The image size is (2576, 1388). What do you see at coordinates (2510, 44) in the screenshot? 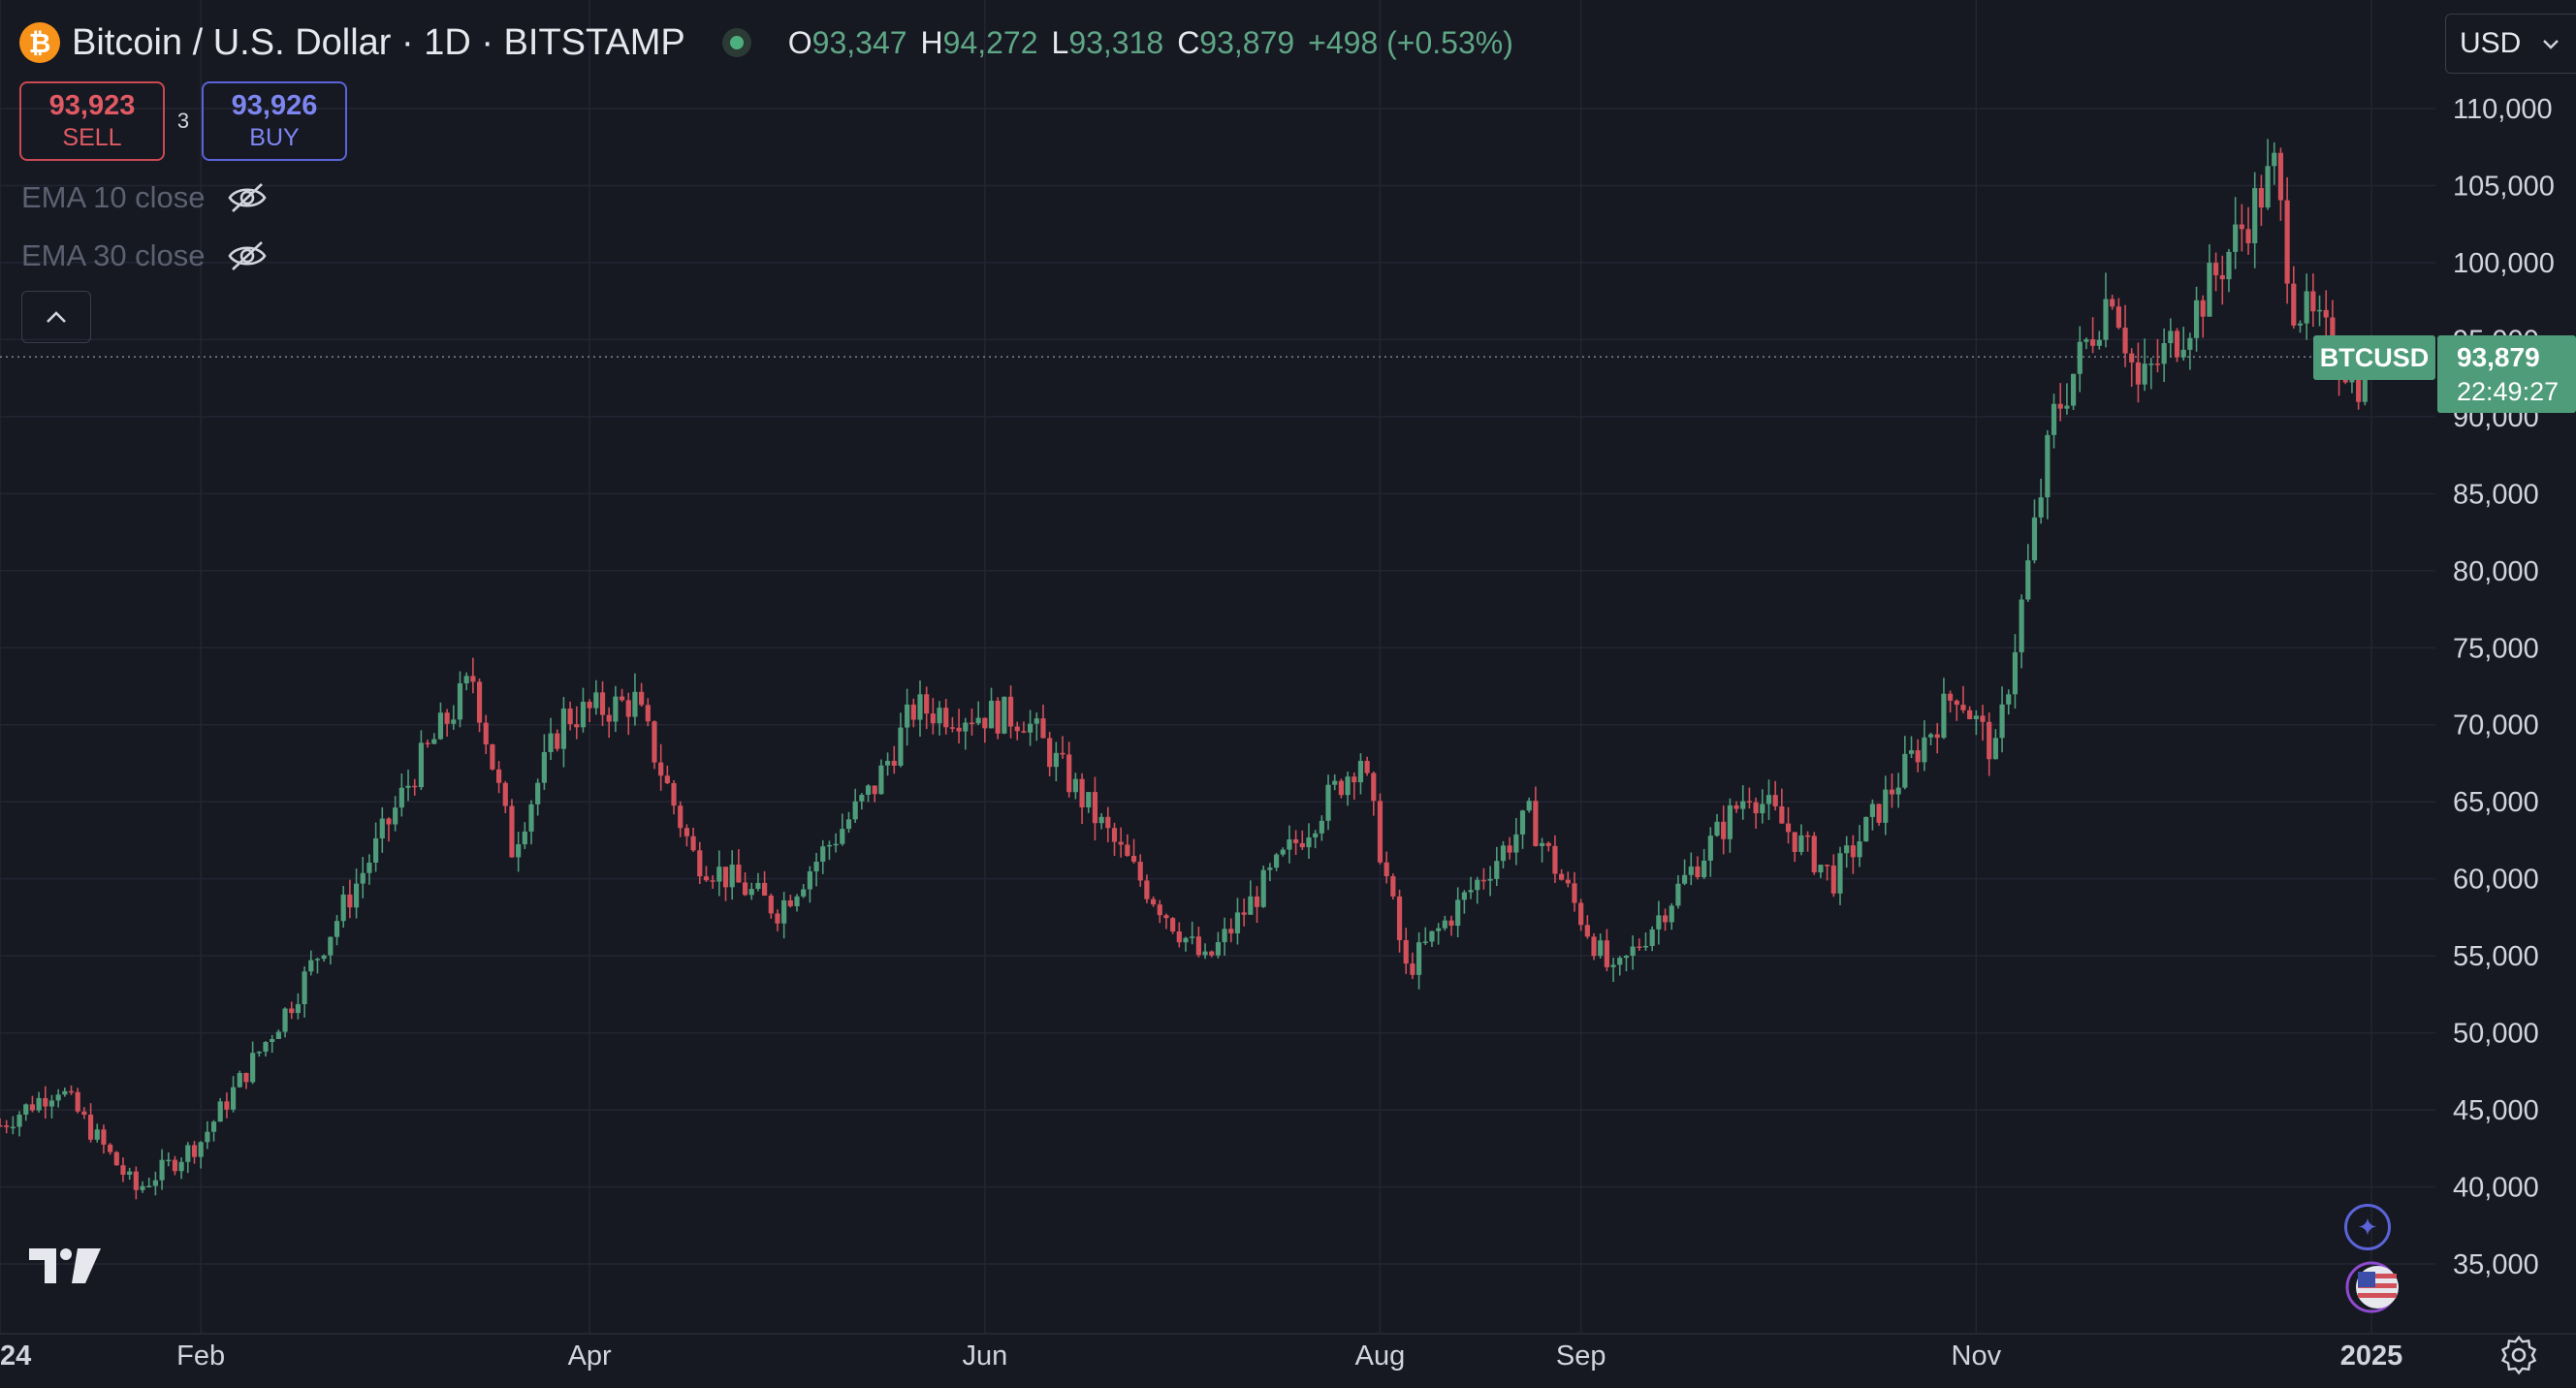
I see `currency-select: USD` at bounding box center [2510, 44].